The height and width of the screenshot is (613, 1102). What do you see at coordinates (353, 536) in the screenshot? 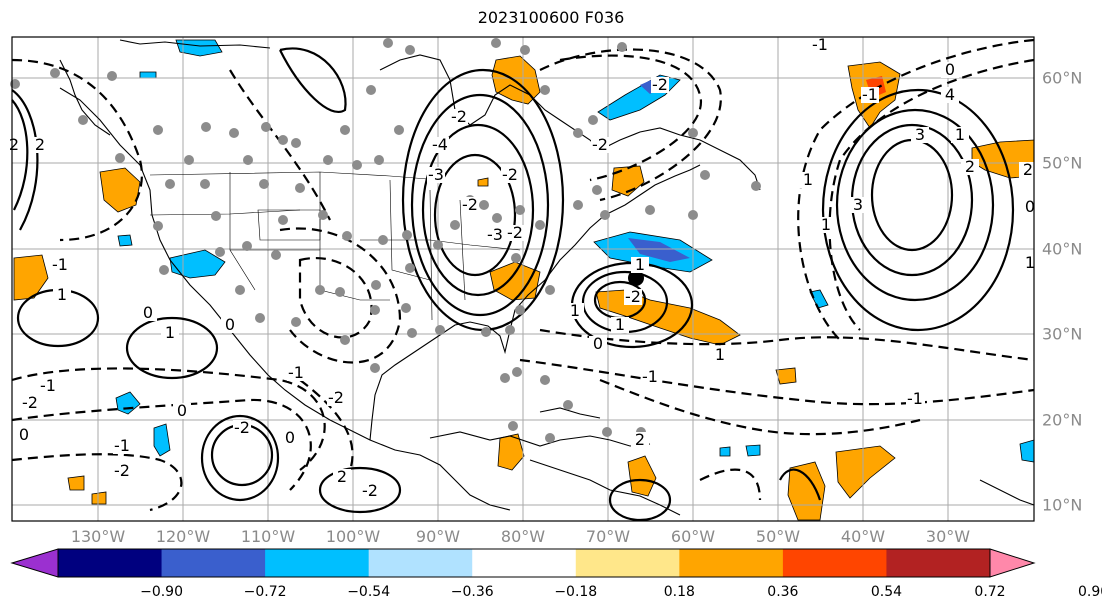
I see `longitude-label: 100°W` at bounding box center [353, 536].